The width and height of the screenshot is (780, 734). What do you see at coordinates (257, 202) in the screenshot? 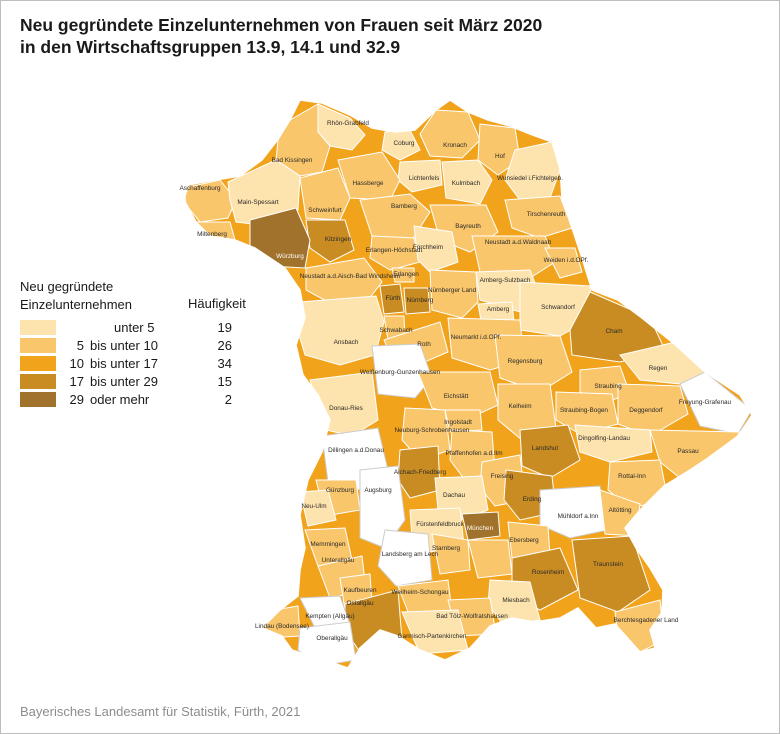
I see `region-label: Main-Spessart` at bounding box center [257, 202].